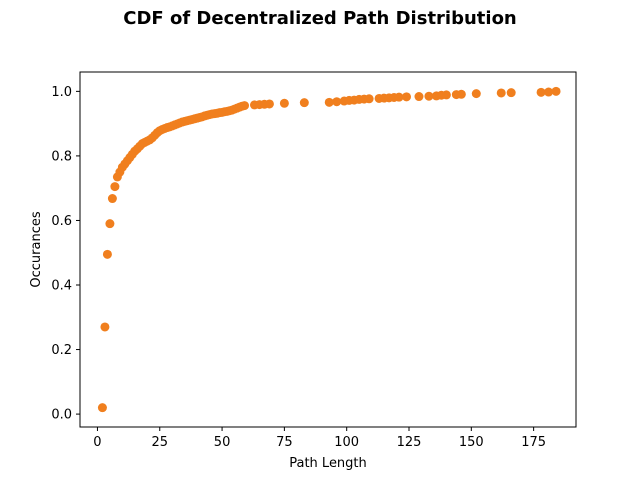 This screenshot has height=480, width=640. What do you see at coordinates (409, 442) in the screenshot?
I see `x-tick-label: 125` at bounding box center [409, 442].